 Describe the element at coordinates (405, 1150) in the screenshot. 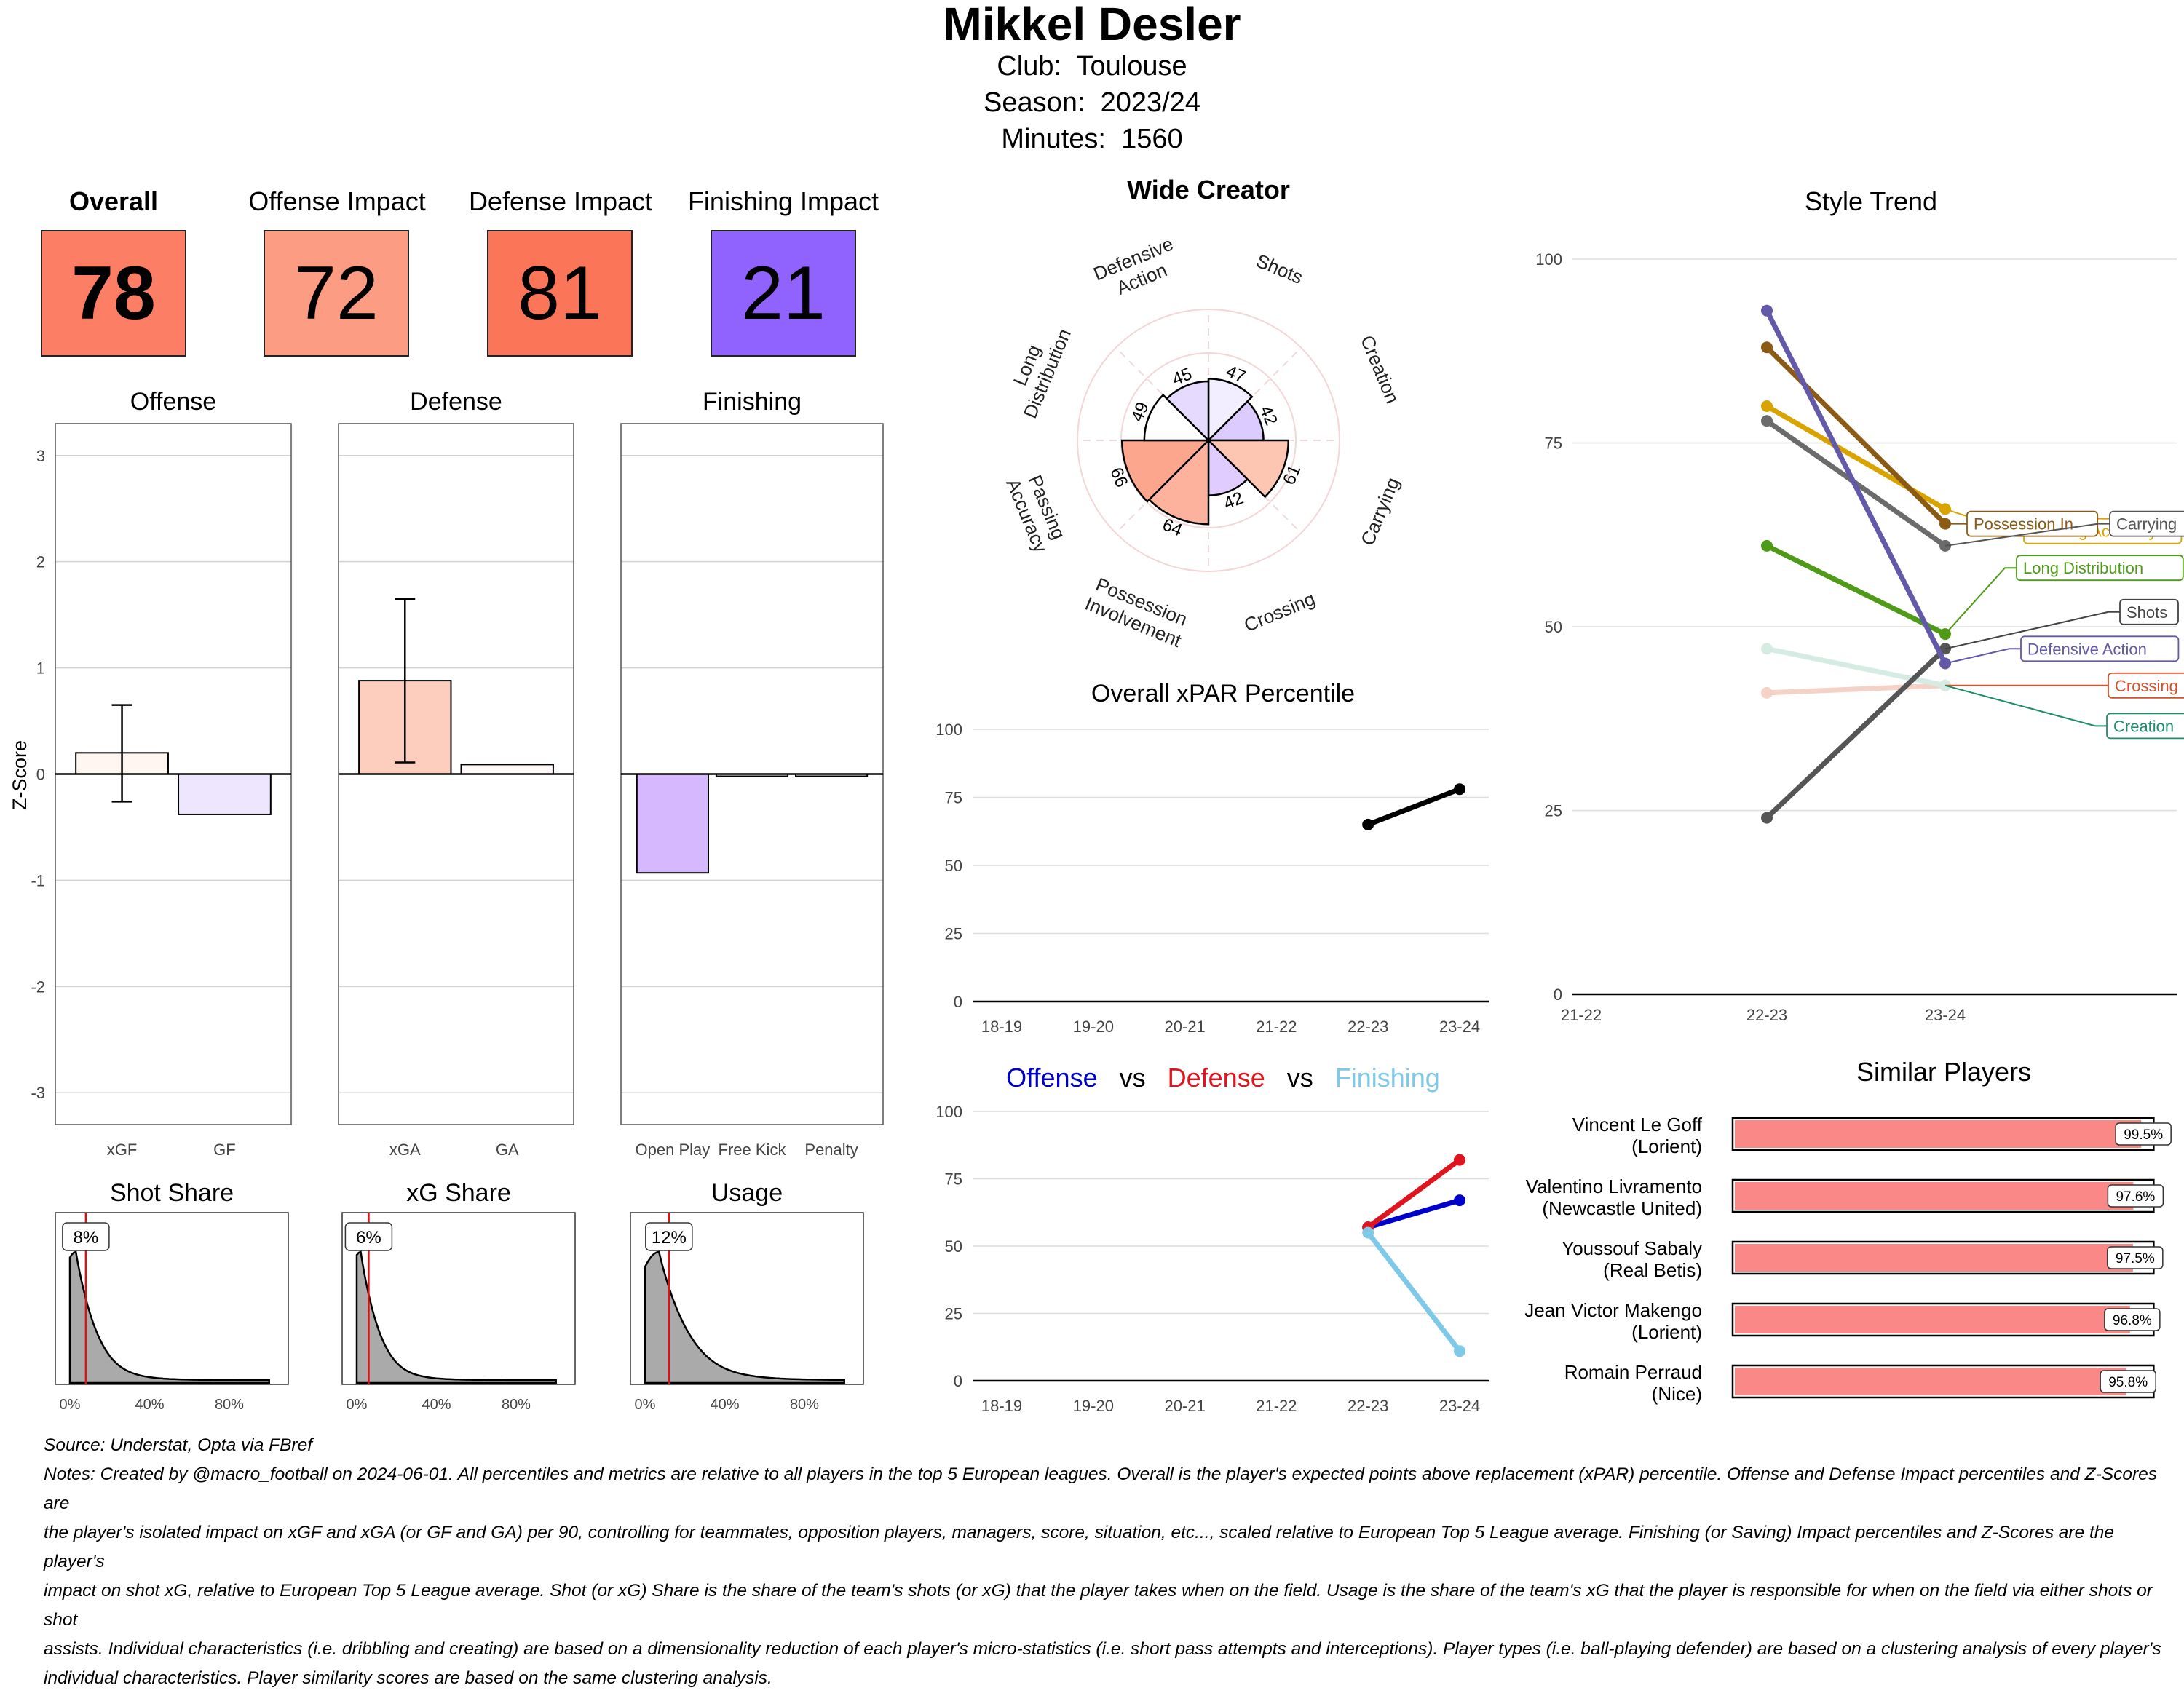

I see `zscore-xtick-label: xGA` at that location.